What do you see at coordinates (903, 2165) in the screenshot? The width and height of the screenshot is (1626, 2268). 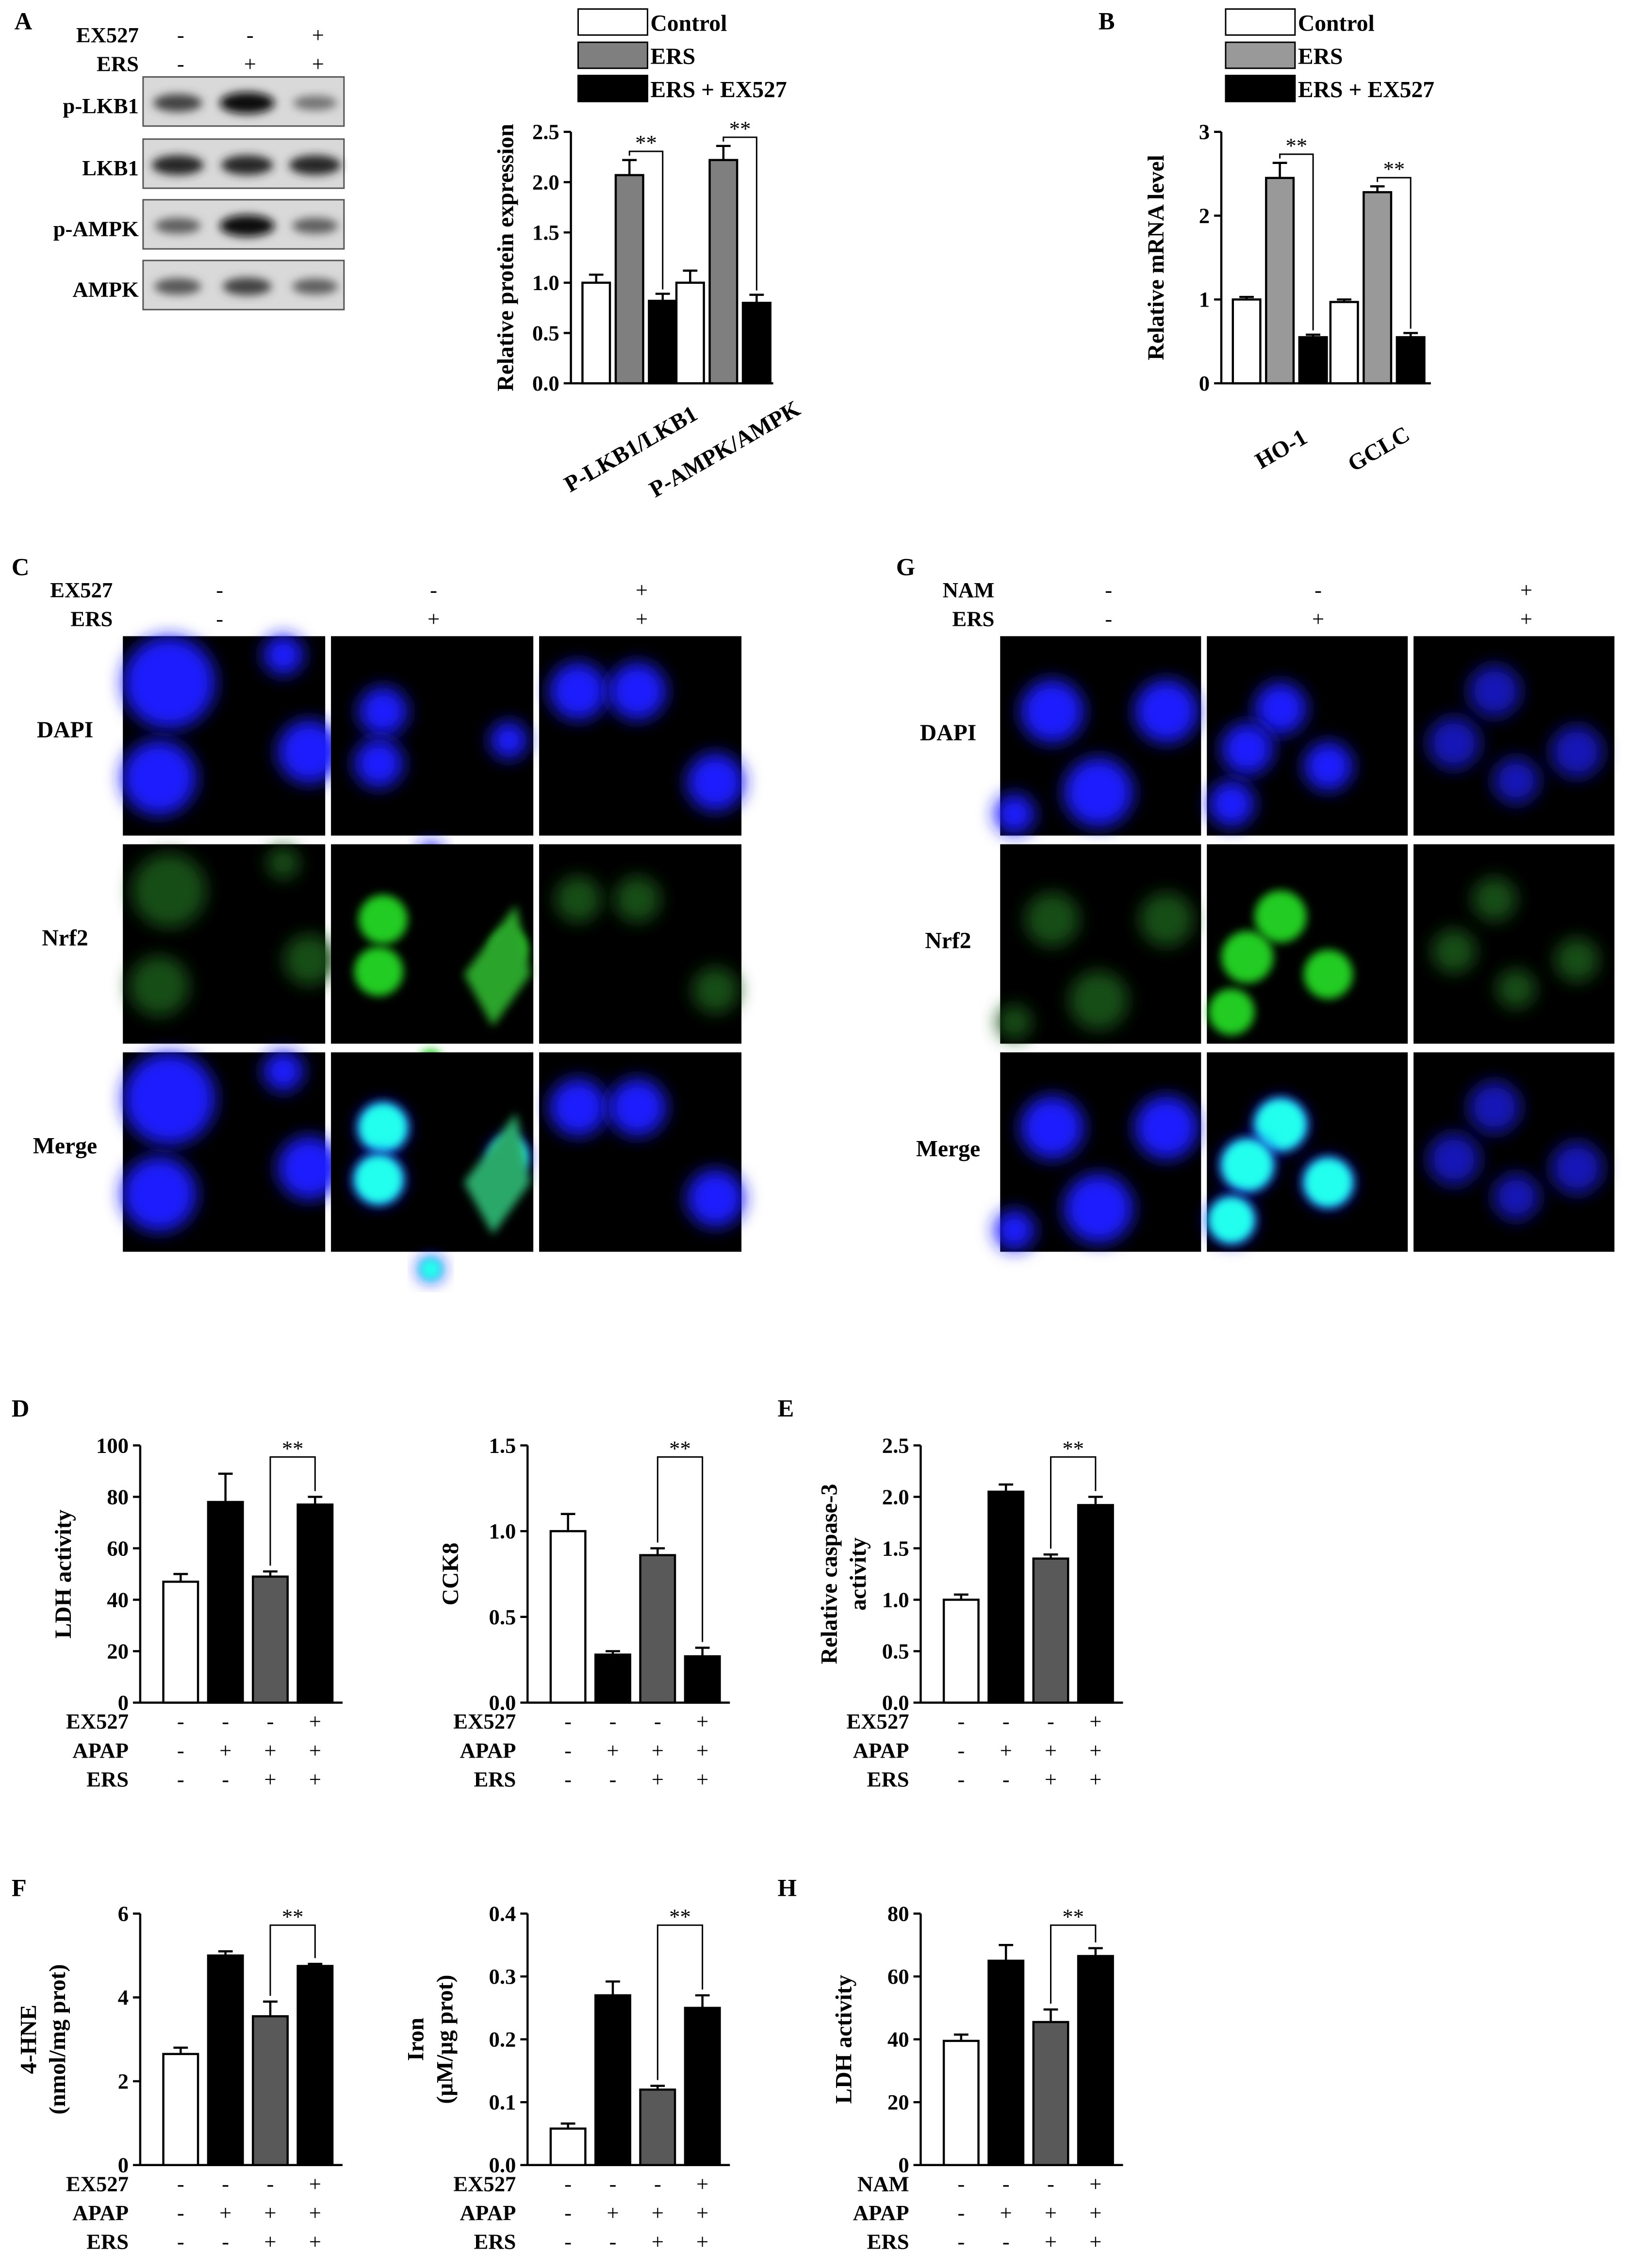 I see `y-tick-label: 0` at bounding box center [903, 2165].